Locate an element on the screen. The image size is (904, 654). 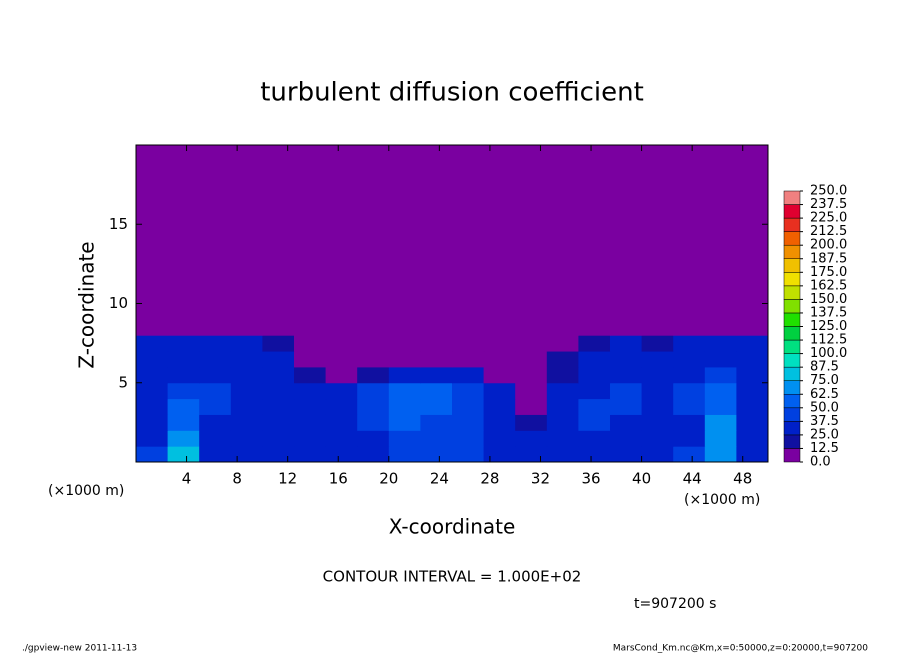
y-axis-label: Z-coordinate is located at coordinates (87, 304).